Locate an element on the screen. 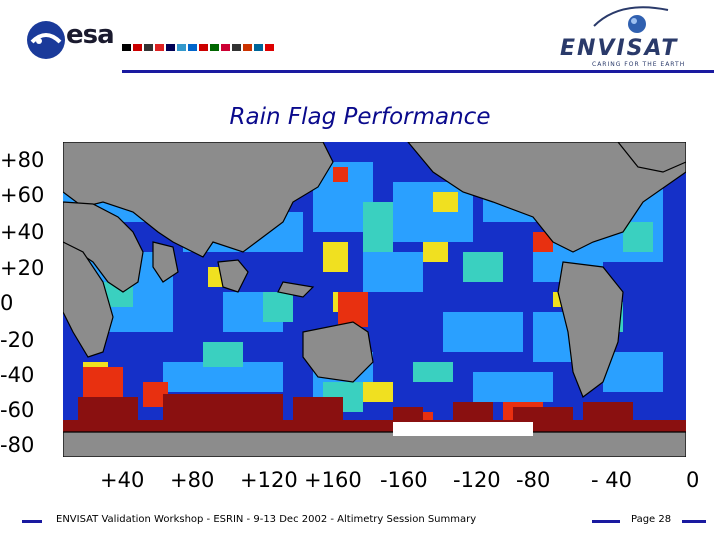 The width and height of the screenshot is (720, 540). member-flags is located at coordinates (198, 47).